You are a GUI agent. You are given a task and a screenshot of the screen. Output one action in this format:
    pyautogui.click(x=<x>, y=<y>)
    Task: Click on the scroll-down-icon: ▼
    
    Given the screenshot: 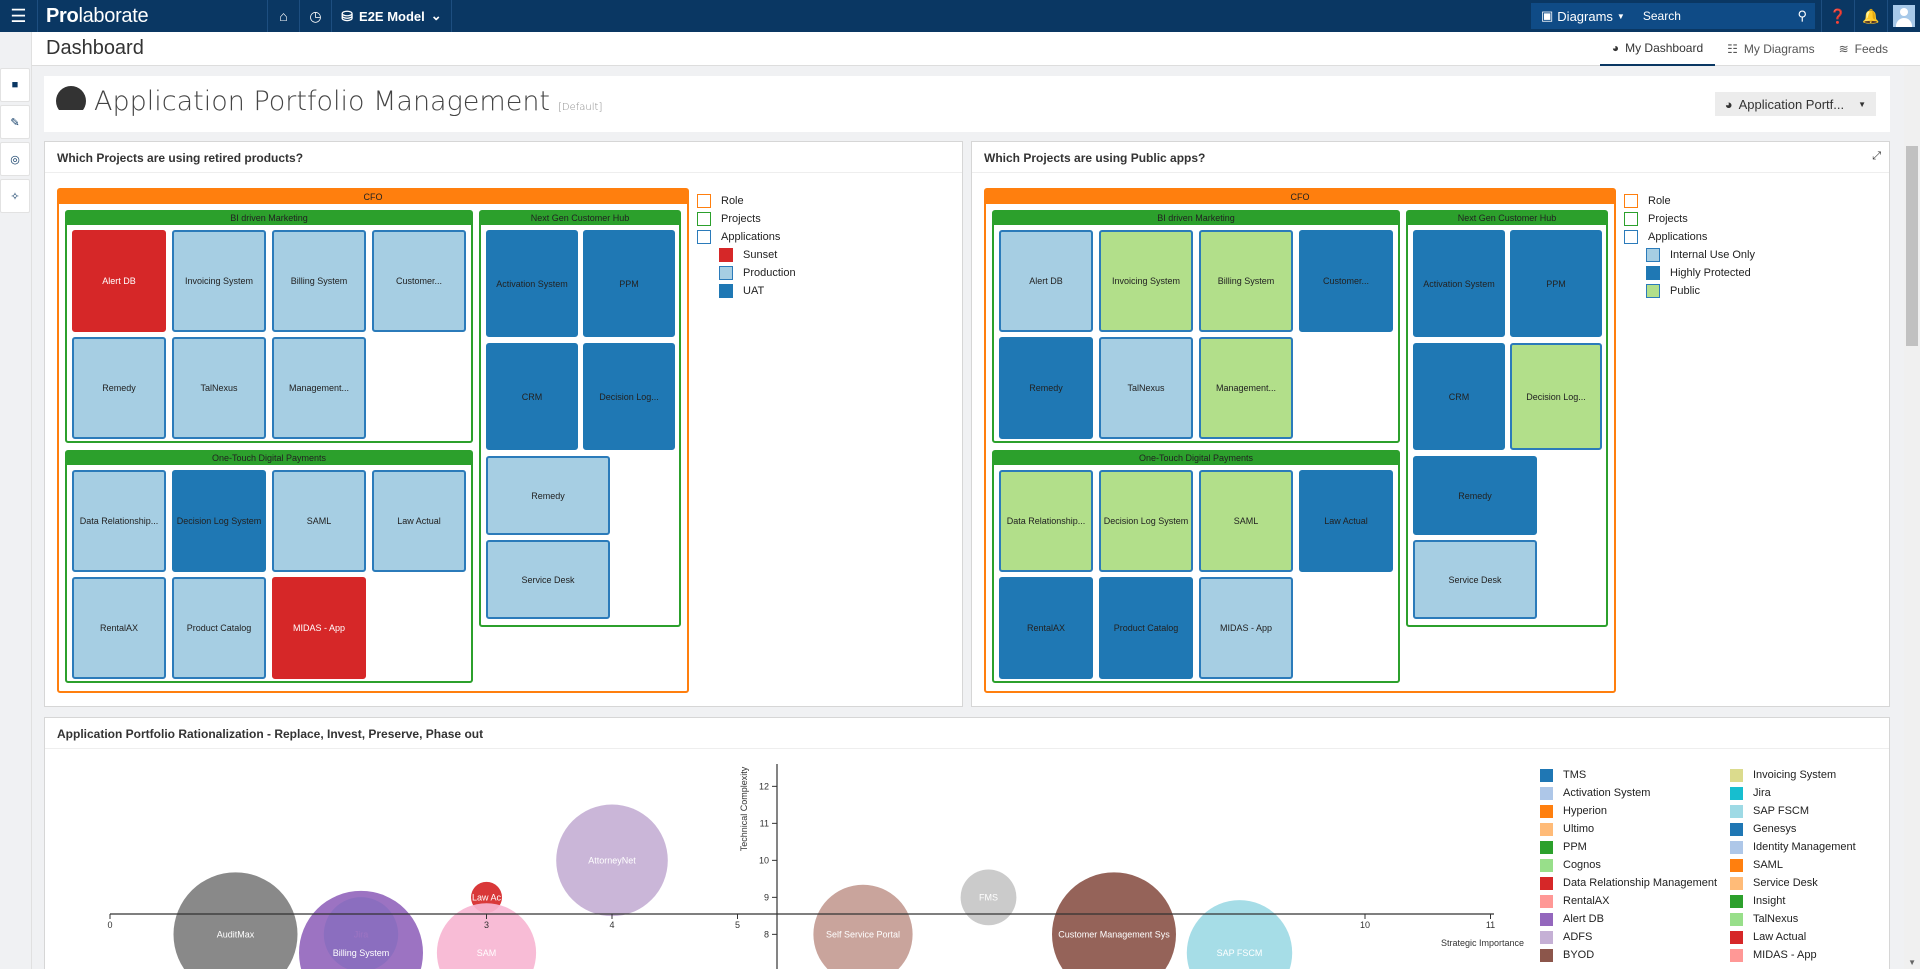 What is the action you would take?
    pyautogui.click(x=1912, y=962)
    